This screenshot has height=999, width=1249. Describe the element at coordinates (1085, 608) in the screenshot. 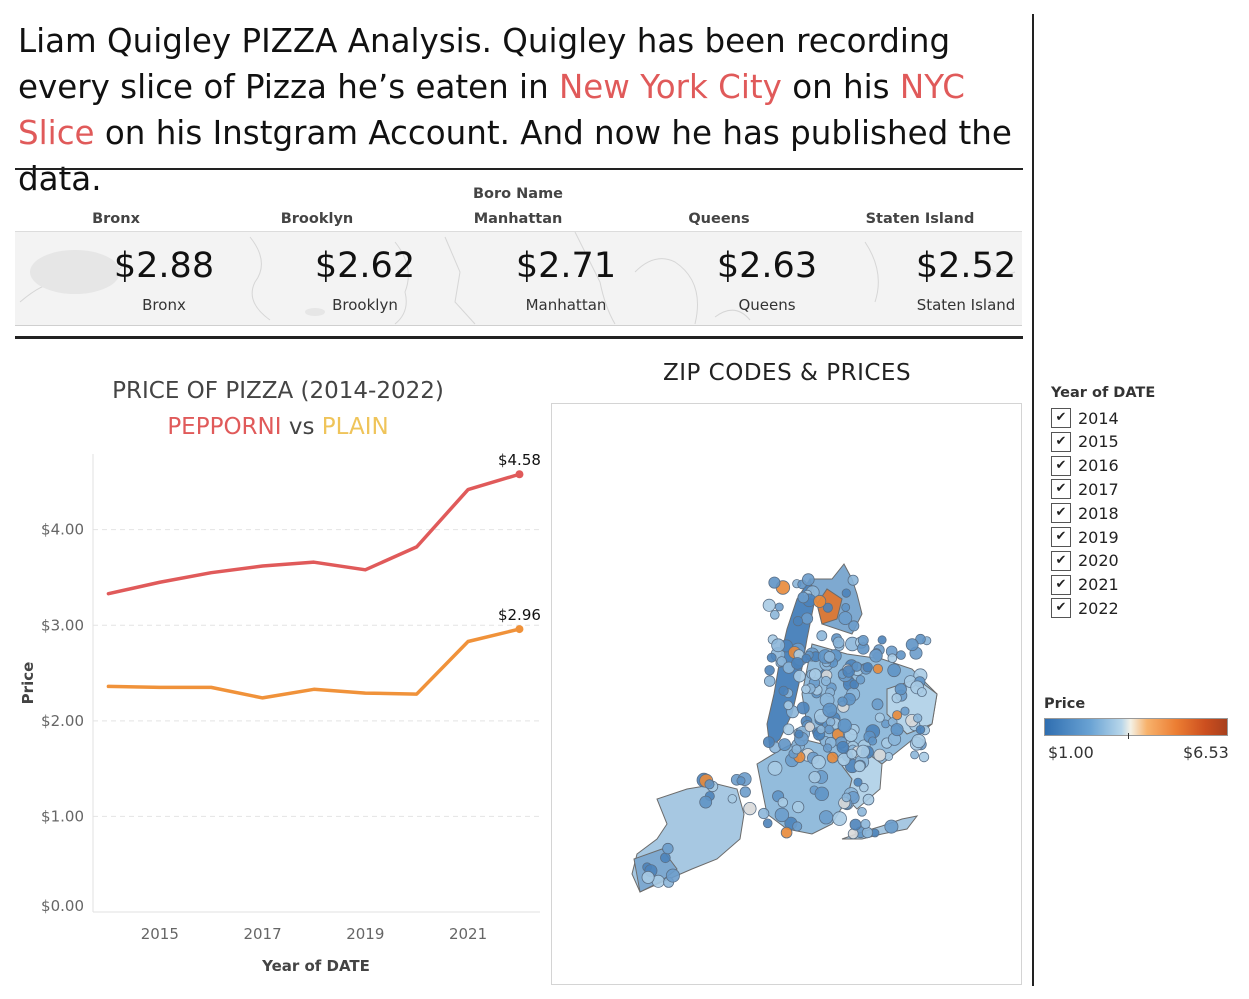

I see `year-filter-item-2022: ✔ 2022` at that location.